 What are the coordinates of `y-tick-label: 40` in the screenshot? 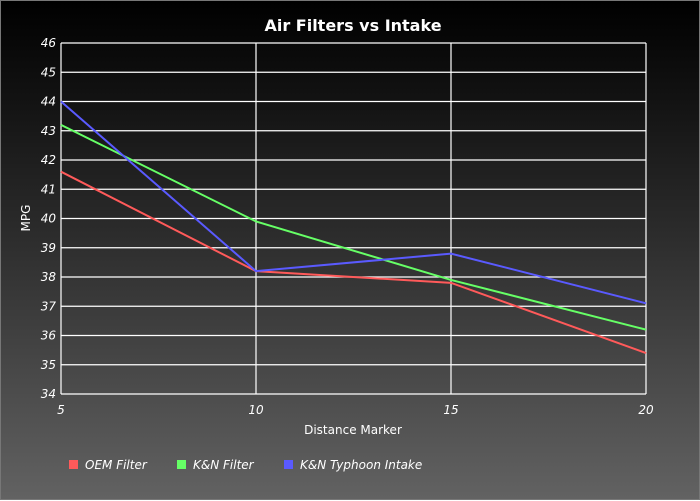 It's located at (49, 219).